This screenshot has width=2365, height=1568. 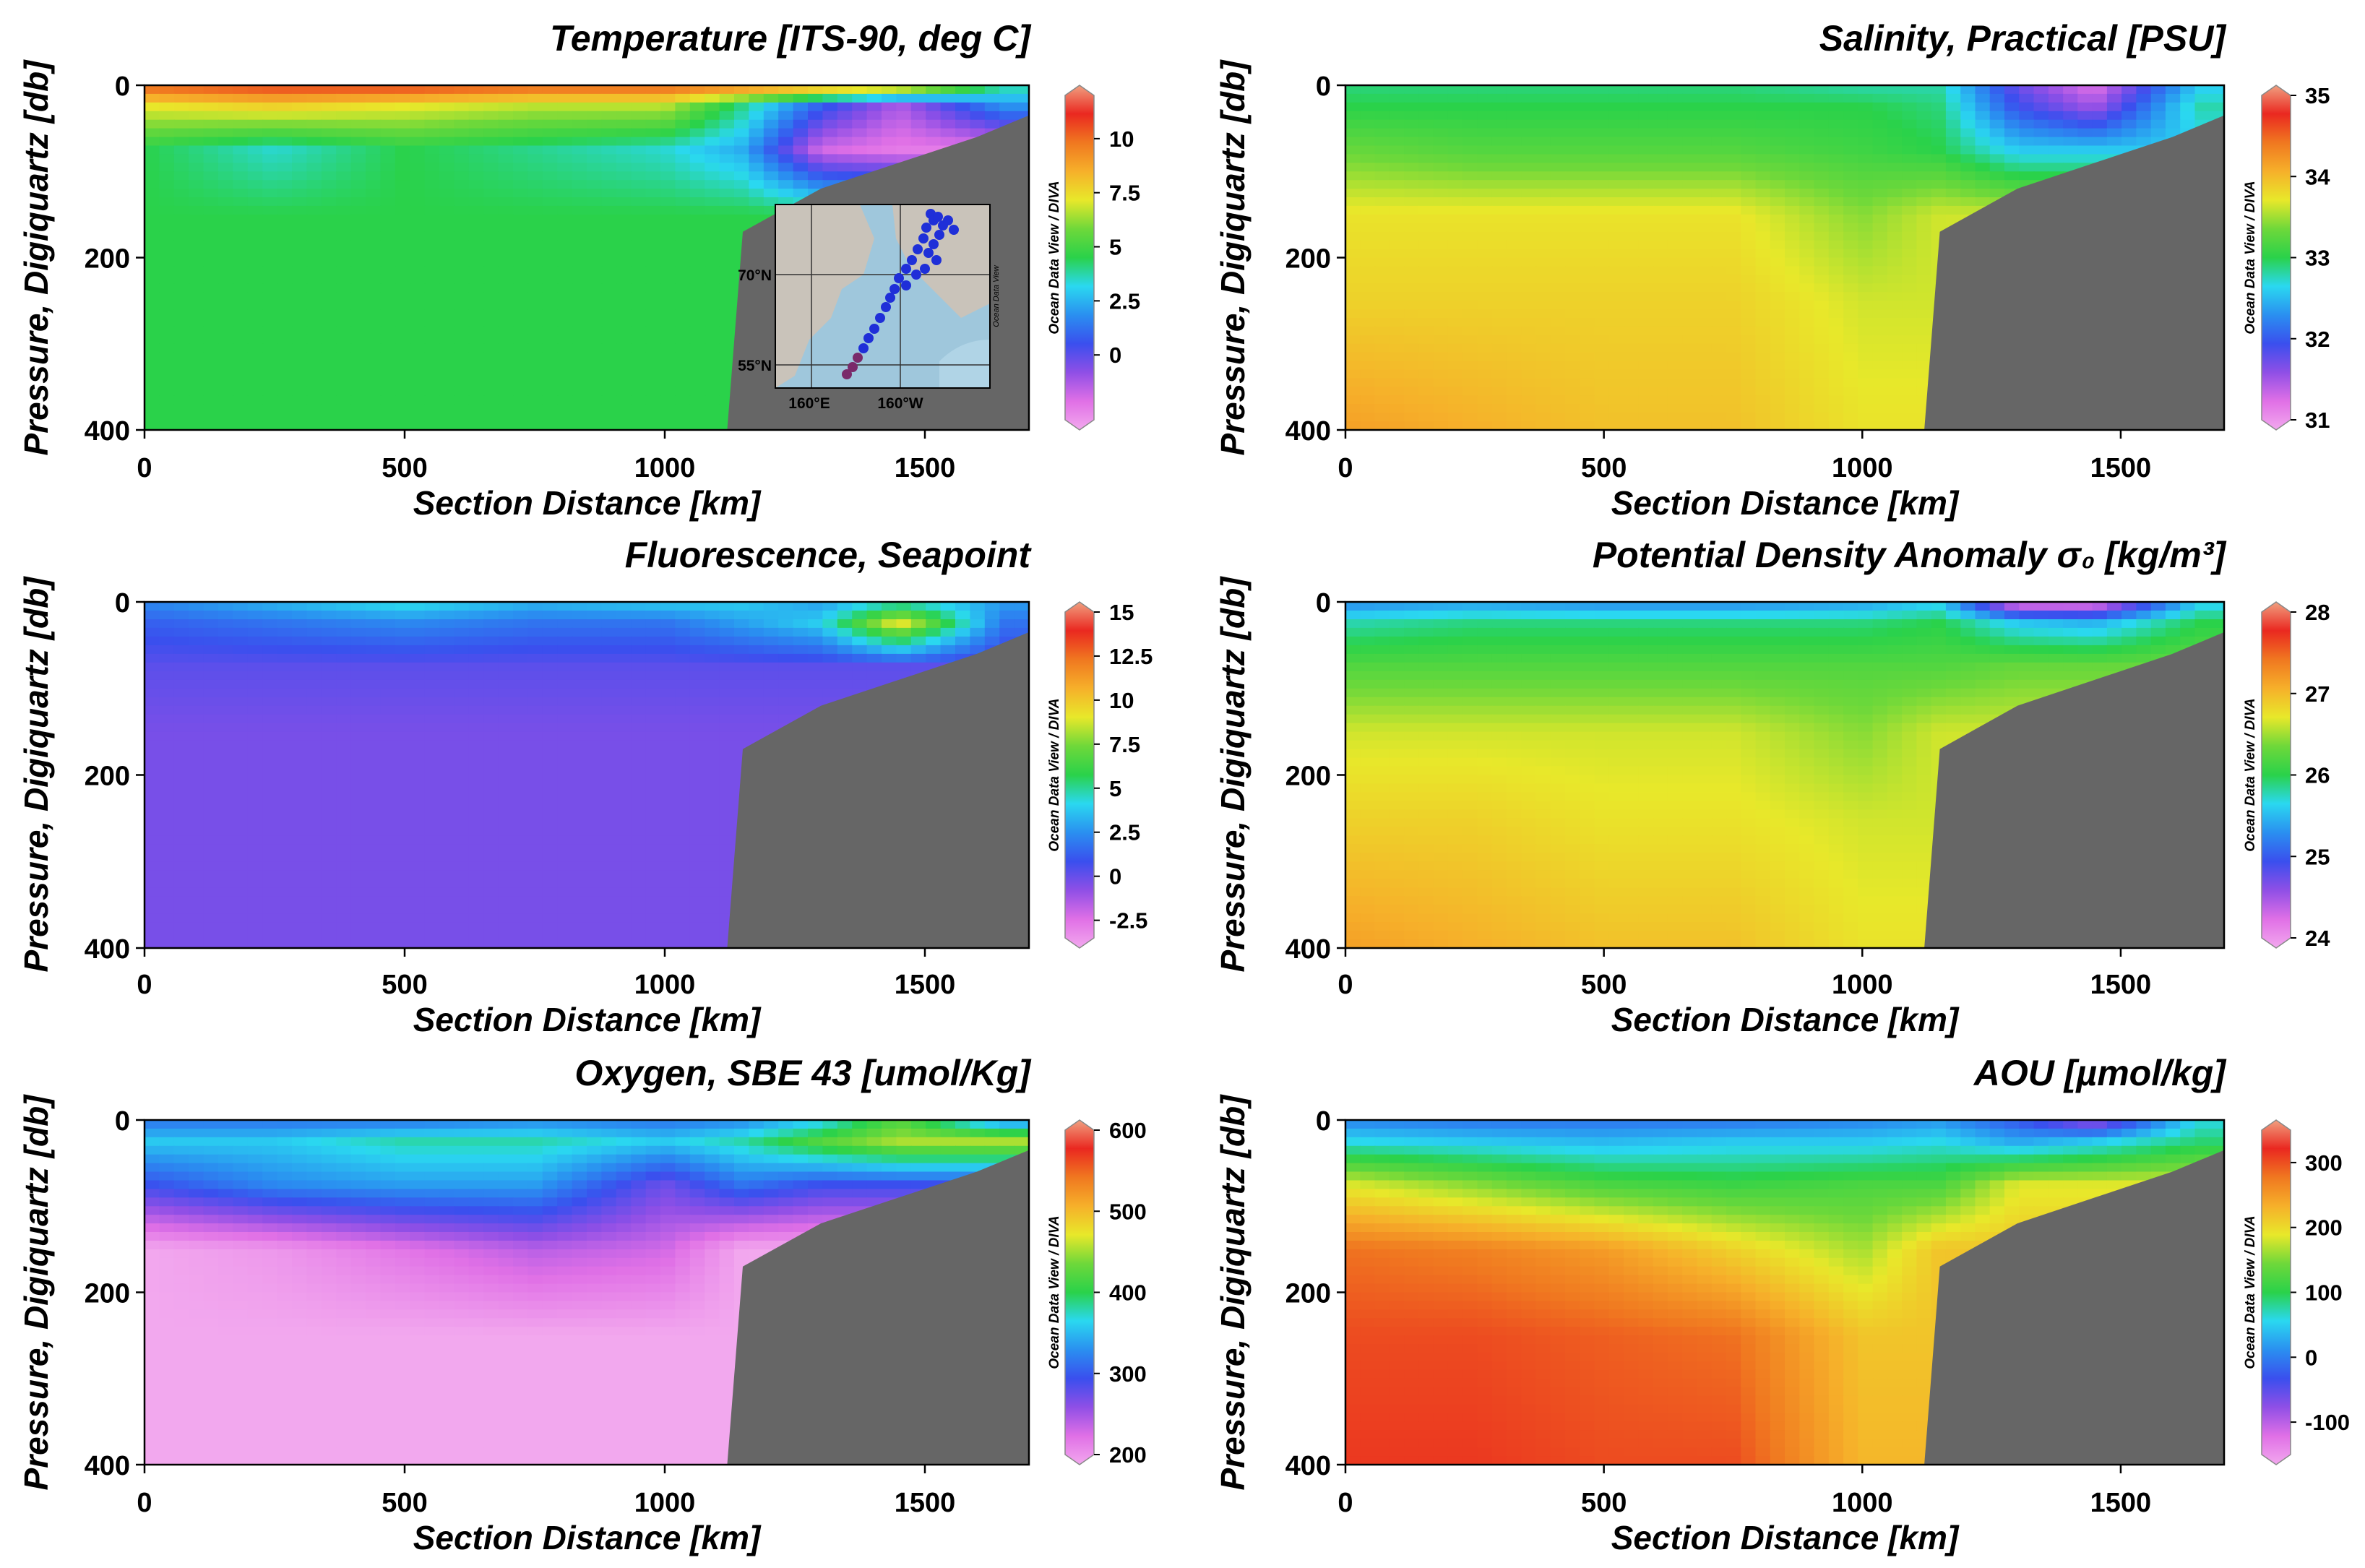 I want to click on panel-title: Salinity, Practical [PSU], so click(x=2023, y=38).